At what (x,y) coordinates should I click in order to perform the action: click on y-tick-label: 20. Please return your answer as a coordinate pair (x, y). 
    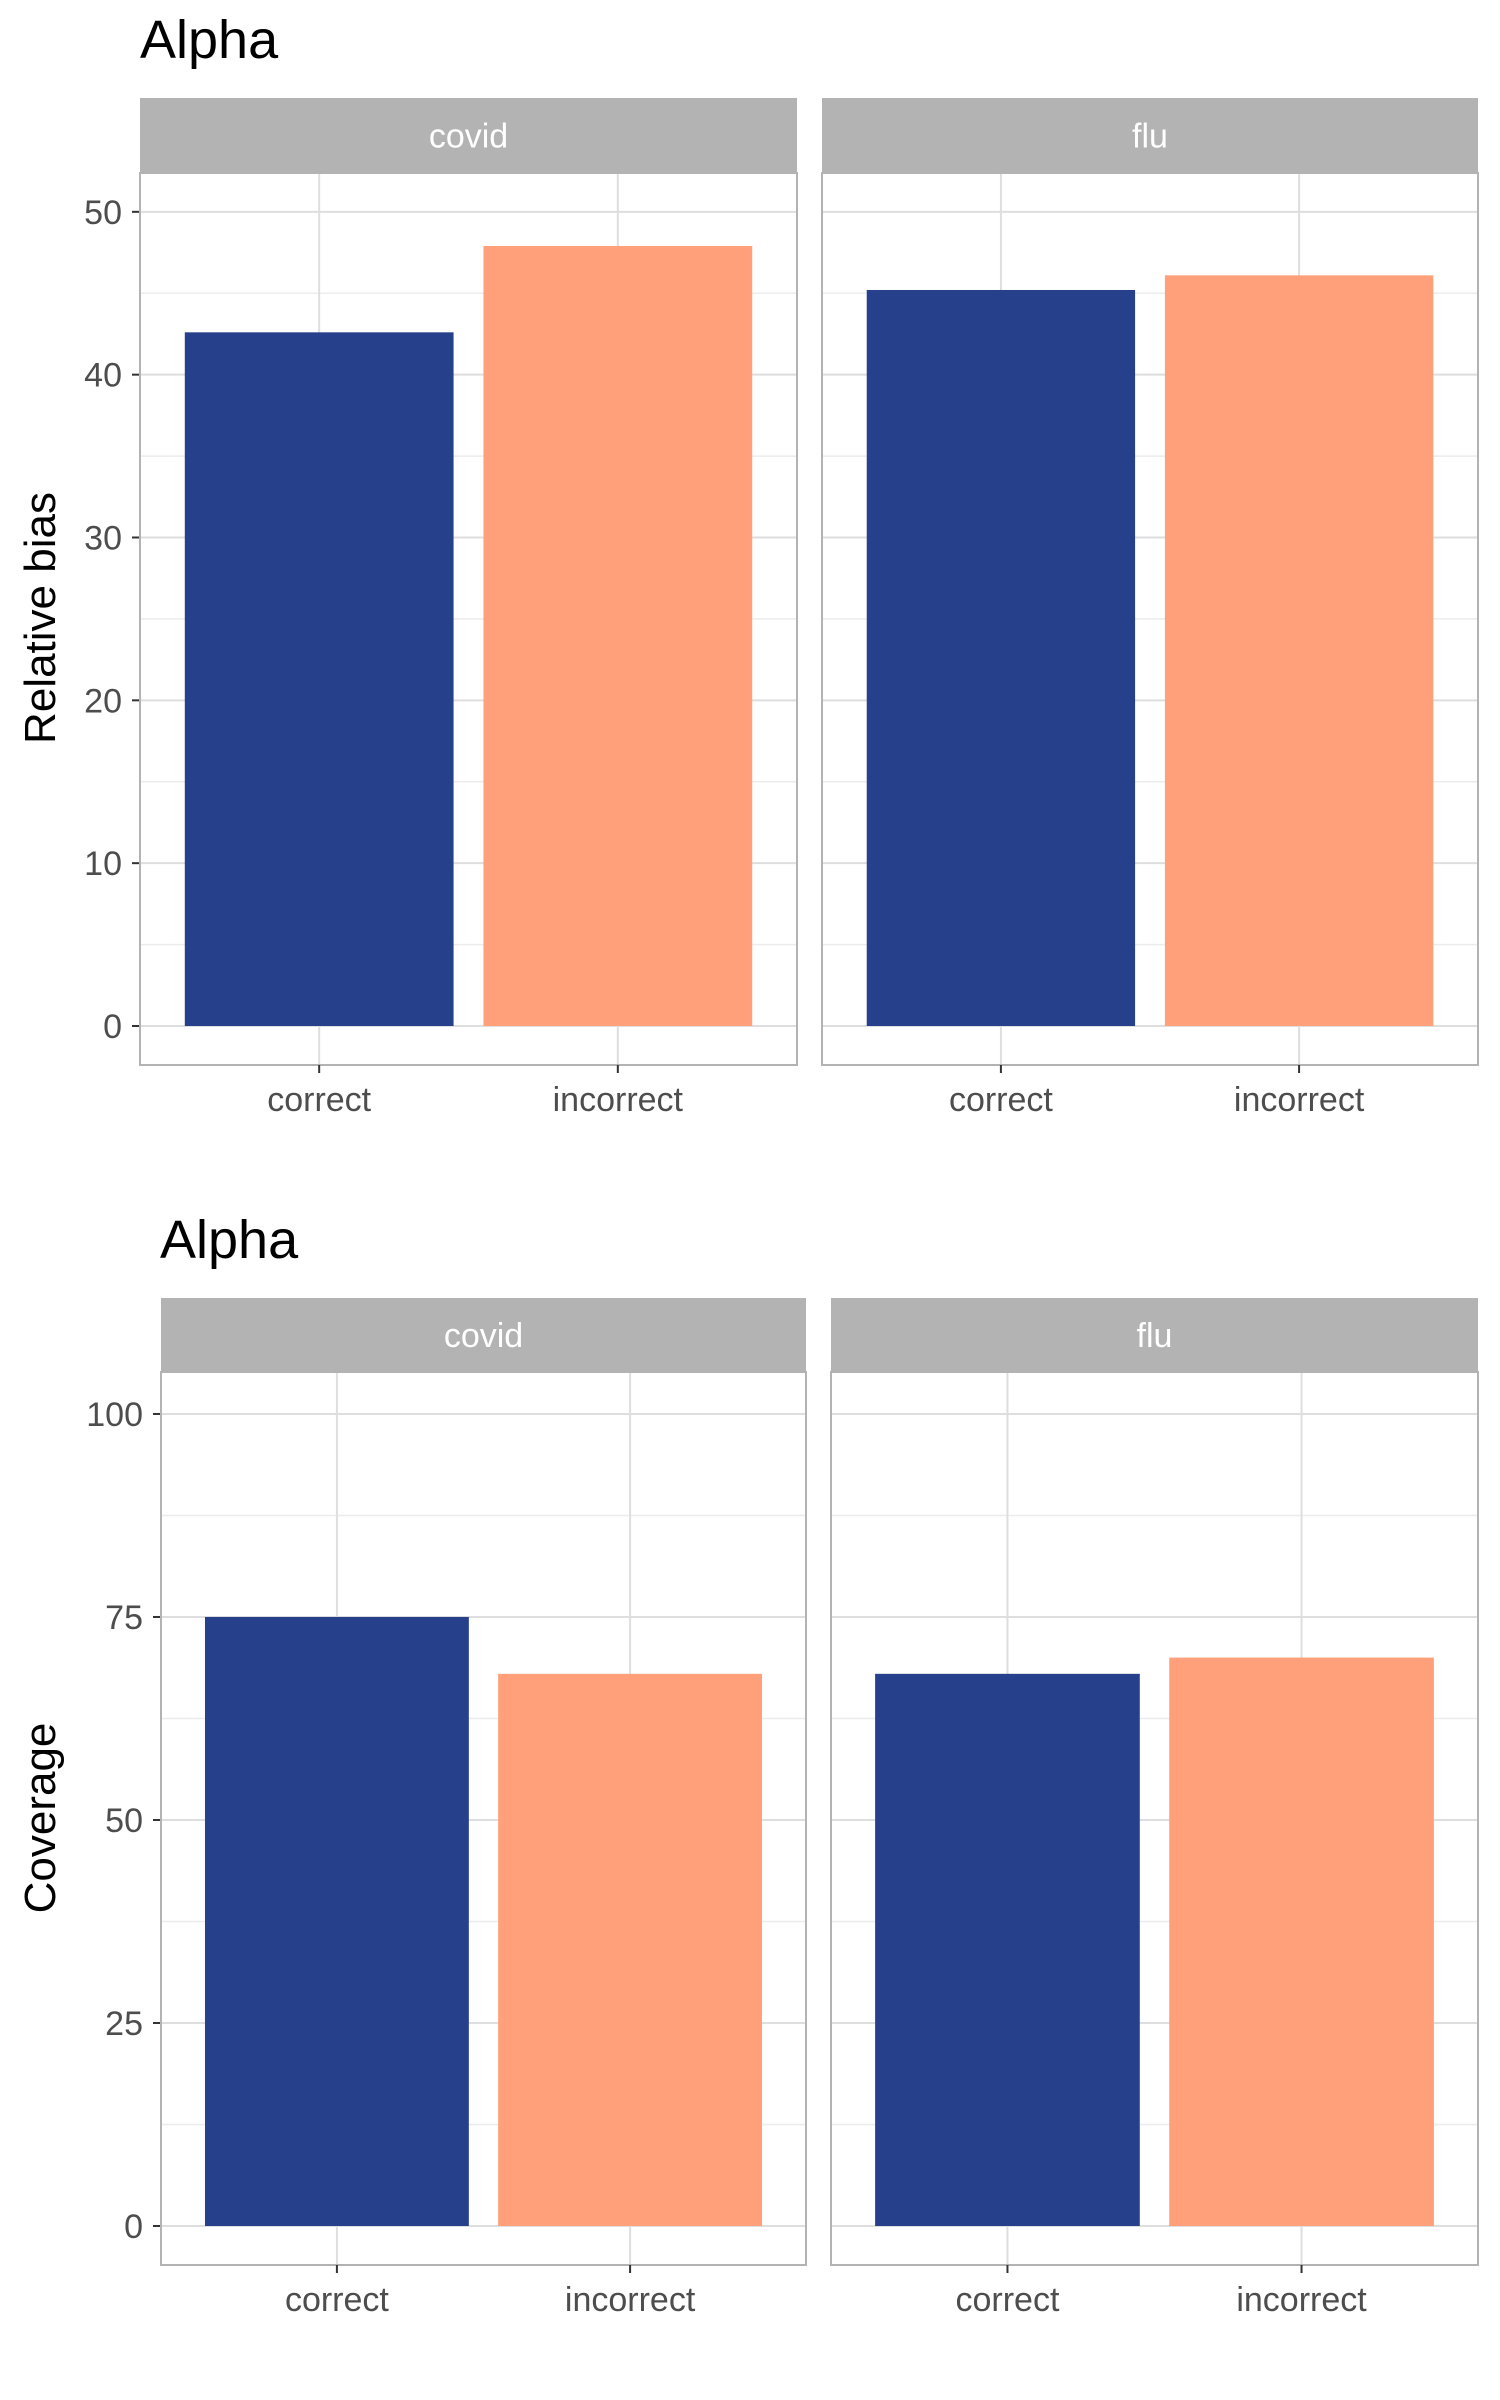
    Looking at the image, I should click on (103, 701).